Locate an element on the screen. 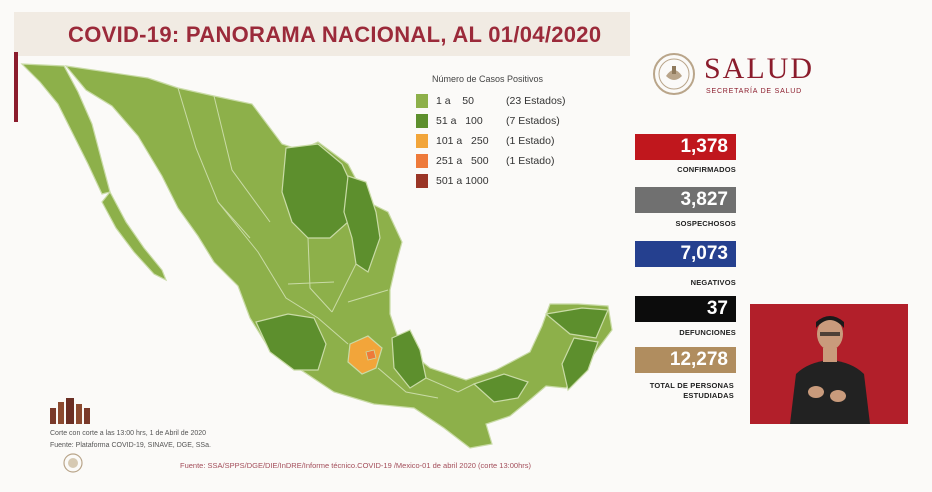 Image resolution: width=932 pixels, height=492 pixels. stat-defunciones-label: DEFUNCIONES is located at coordinates (707, 332).